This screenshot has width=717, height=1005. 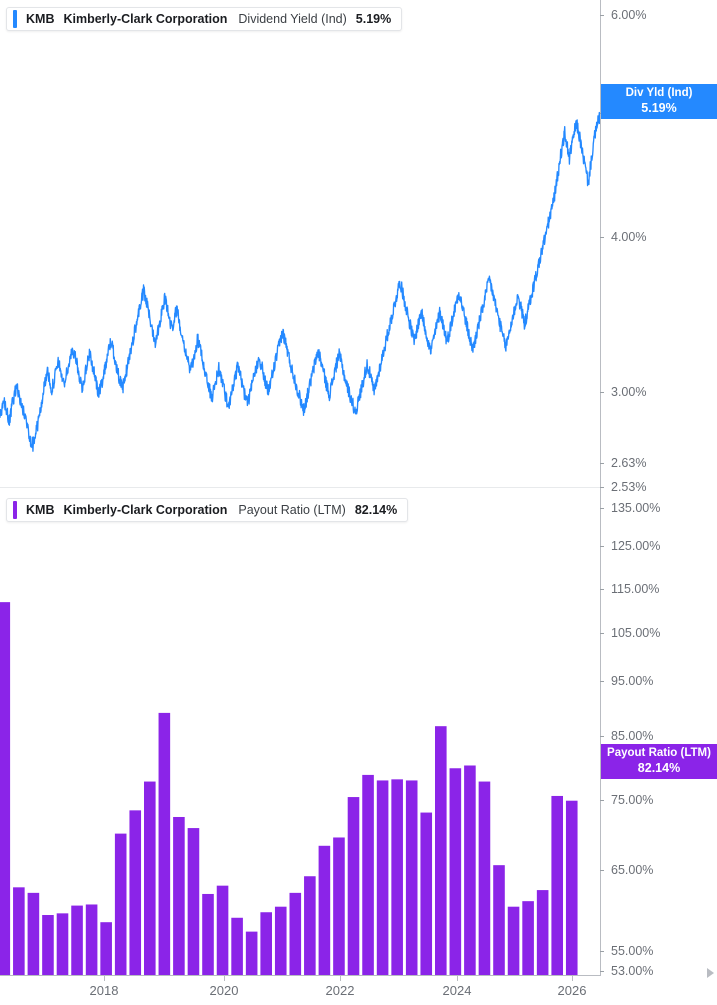 I want to click on badge-metric-name: Payout Ratio (LTM), so click(x=659, y=753).